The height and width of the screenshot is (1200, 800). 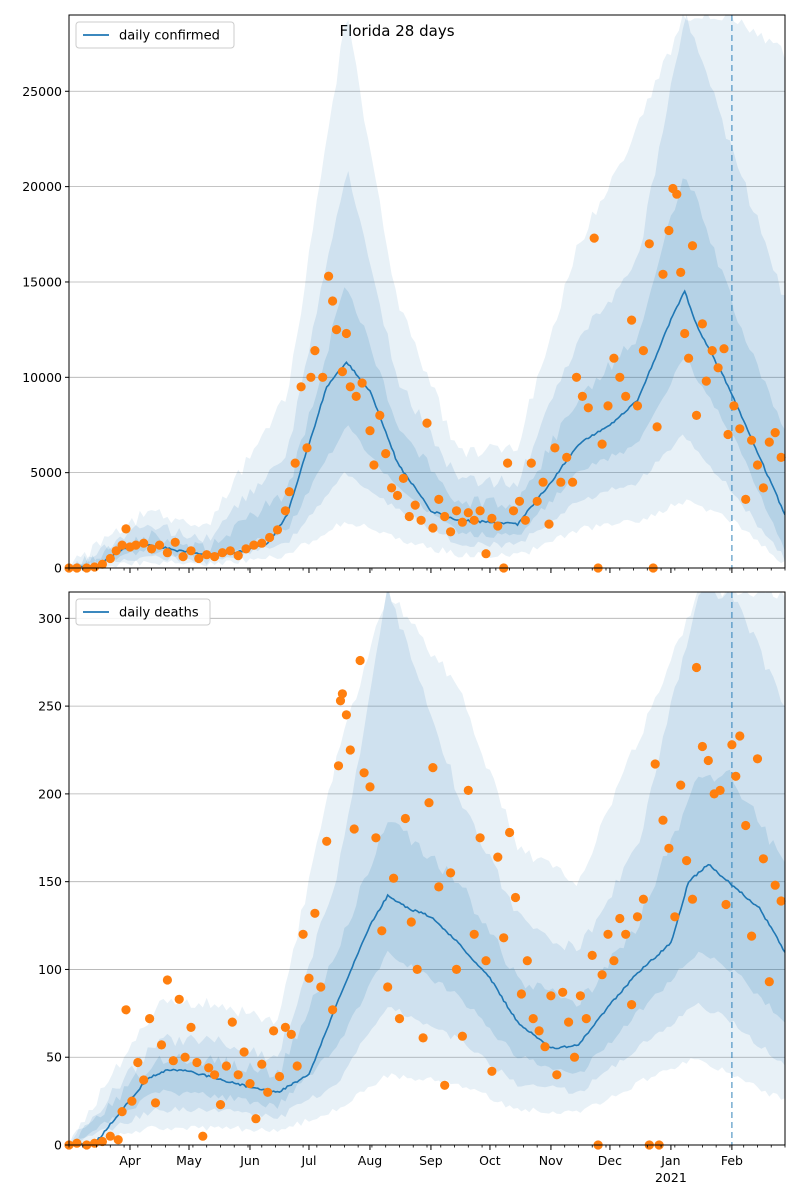 What do you see at coordinates (130, 1160) in the screenshot?
I see `x-tick-label: Apr` at bounding box center [130, 1160].